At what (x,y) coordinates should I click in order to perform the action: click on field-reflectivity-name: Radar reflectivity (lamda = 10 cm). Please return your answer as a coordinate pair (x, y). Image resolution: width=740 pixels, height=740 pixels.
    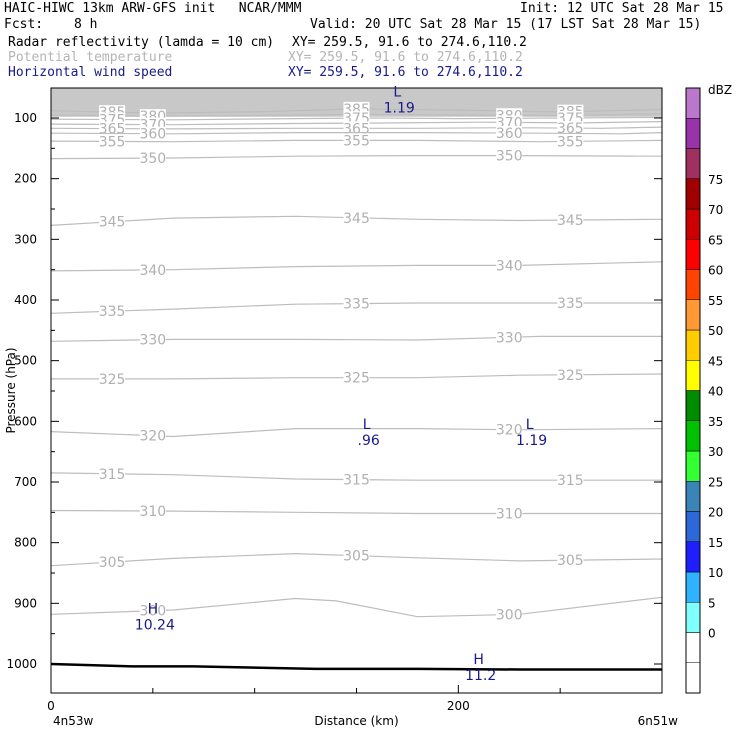
    Looking at the image, I should click on (141, 42).